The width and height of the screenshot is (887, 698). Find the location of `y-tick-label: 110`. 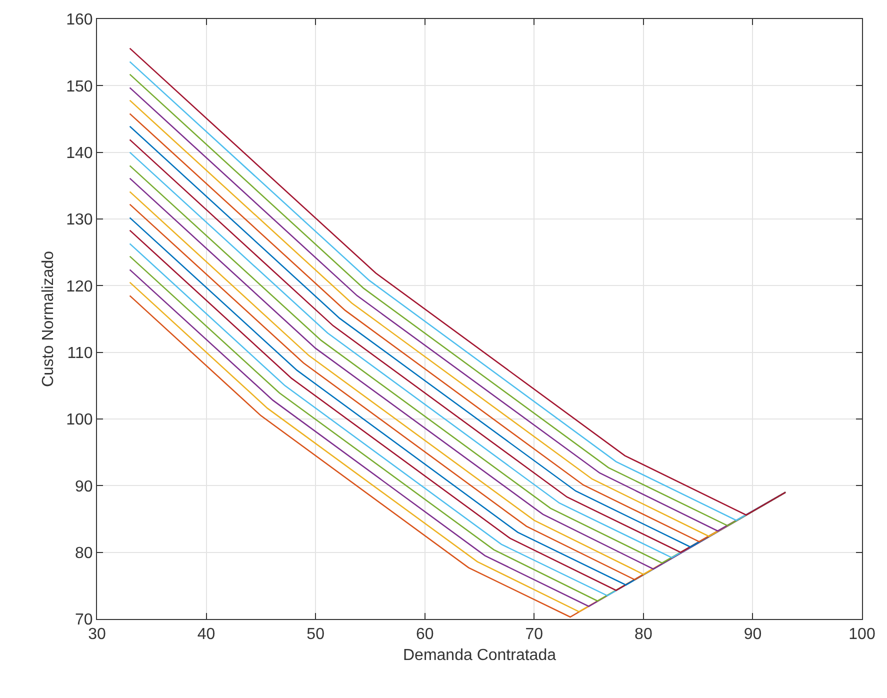

y-tick-label: 110 is located at coordinates (80, 353).